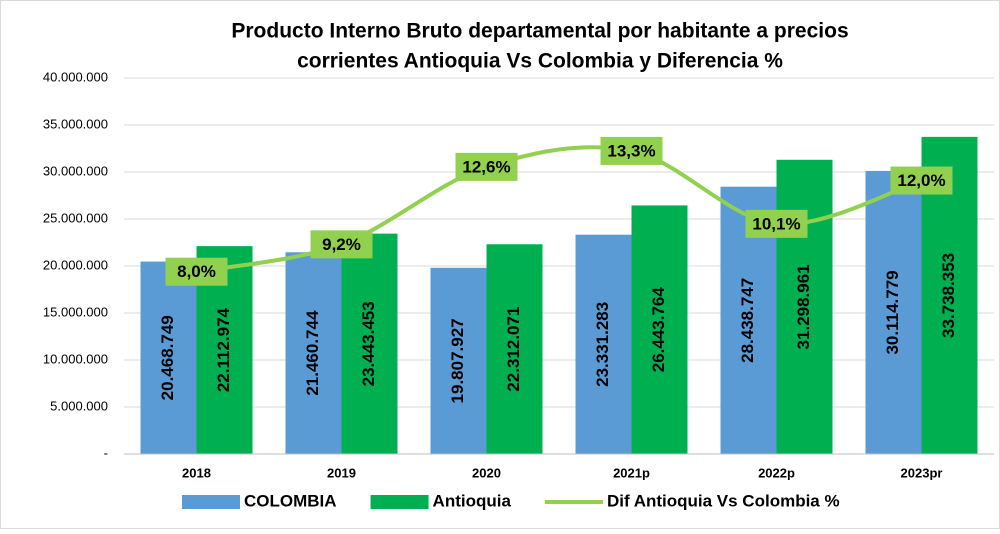  I want to click on data-label: 23.443.453, so click(368, 343).